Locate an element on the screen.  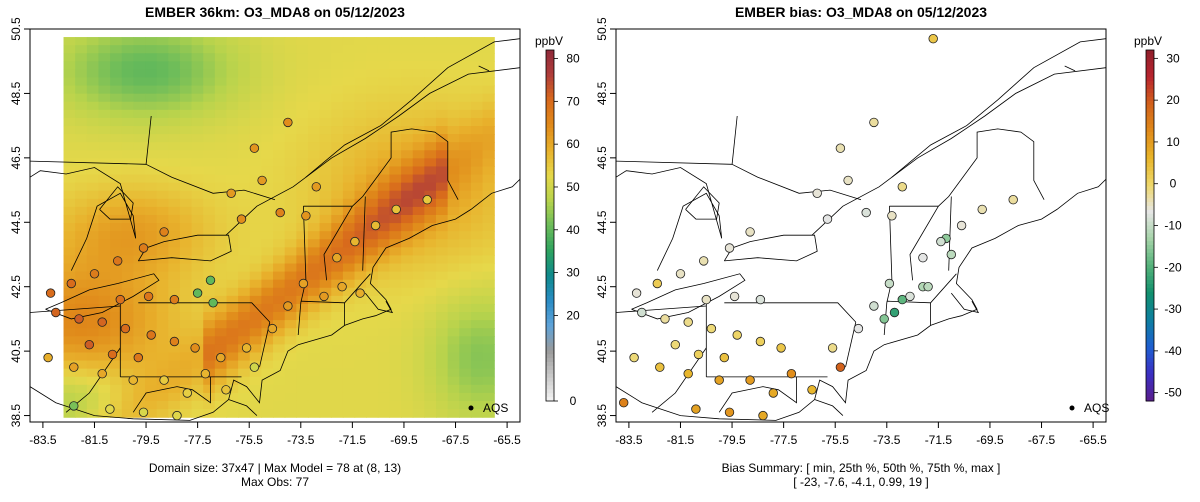
right-x-tick-label: -81.5 is located at coordinates (681, 440).